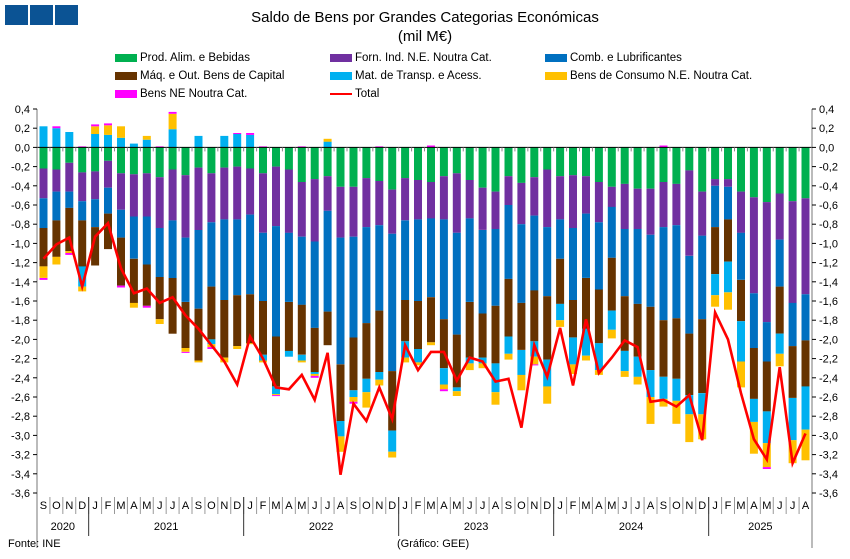 The height and width of the screenshot is (559, 850). What do you see at coordinates (199, 76) in the screenshot?
I see `legend-item: Máq. e Out. Bens de Capital` at bounding box center [199, 76].